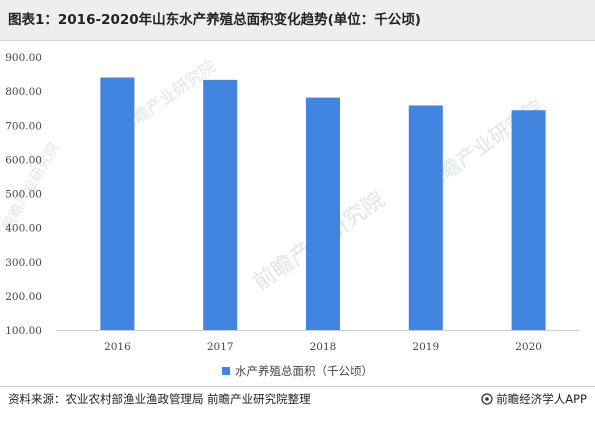  What do you see at coordinates (117, 347) in the screenshot?
I see `x-tick-label: 2016` at bounding box center [117, 347].